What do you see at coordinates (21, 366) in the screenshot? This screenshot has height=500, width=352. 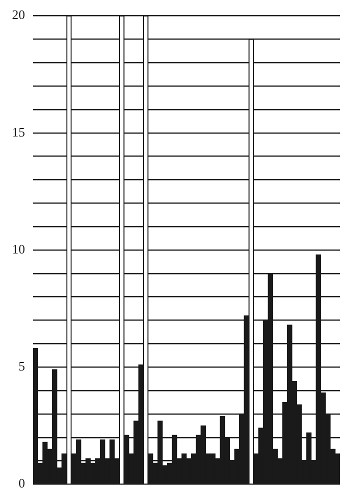 I see `y-tick-label: 5` at bounding box center [21, 366].